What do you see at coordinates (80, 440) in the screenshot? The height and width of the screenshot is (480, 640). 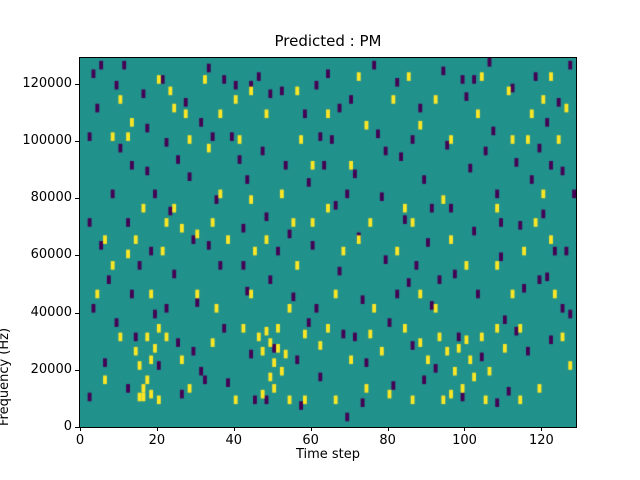 I see `x-tick-label: 0` at bounding box center [80, 440].